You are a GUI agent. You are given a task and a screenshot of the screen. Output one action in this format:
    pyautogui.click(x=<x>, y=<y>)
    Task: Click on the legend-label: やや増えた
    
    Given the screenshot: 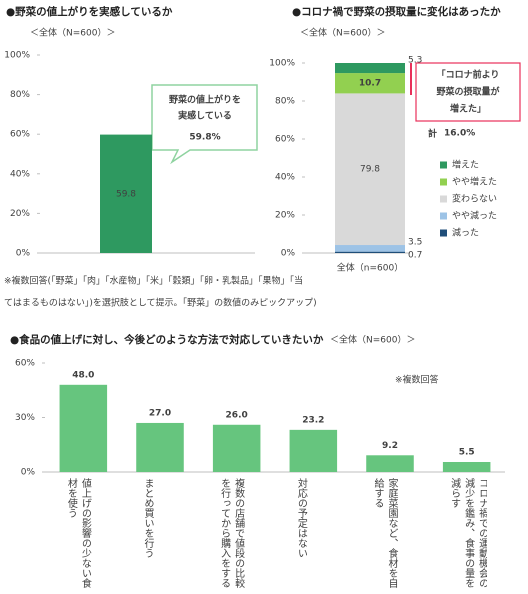 What is the action you would take?
    pyautogui.click(x=474, y=182)
    